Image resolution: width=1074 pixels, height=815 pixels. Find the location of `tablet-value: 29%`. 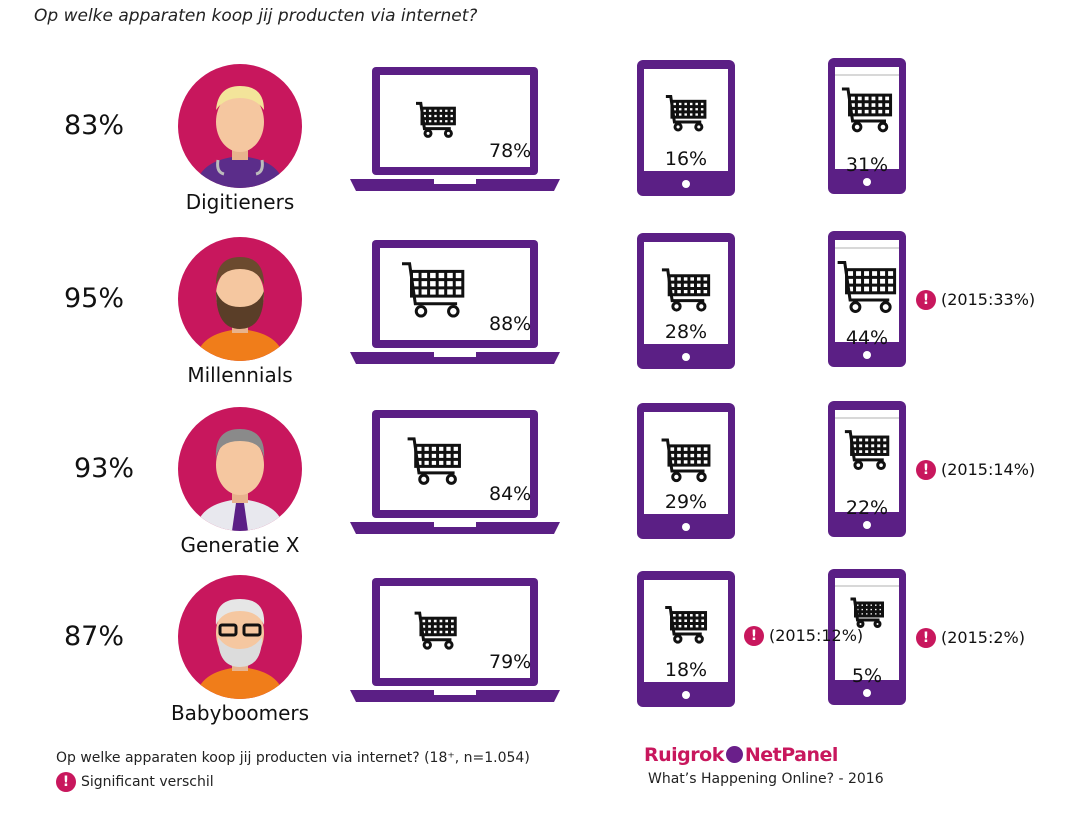

tablet-value: 29% is located at coordinates (686, 502).